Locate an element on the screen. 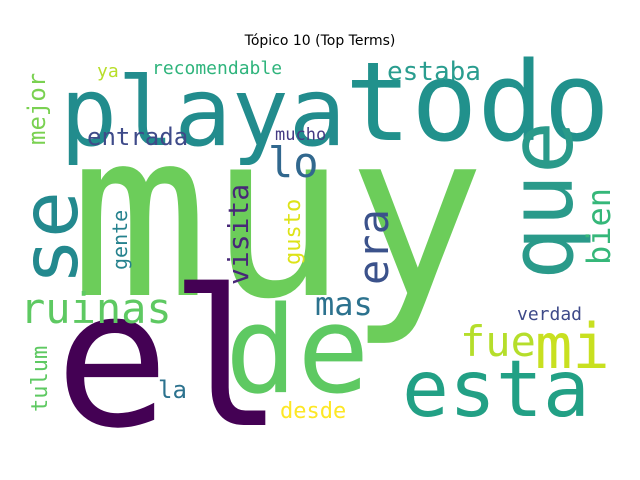  word-mucho: mucho is located at coordinates (300, 135).